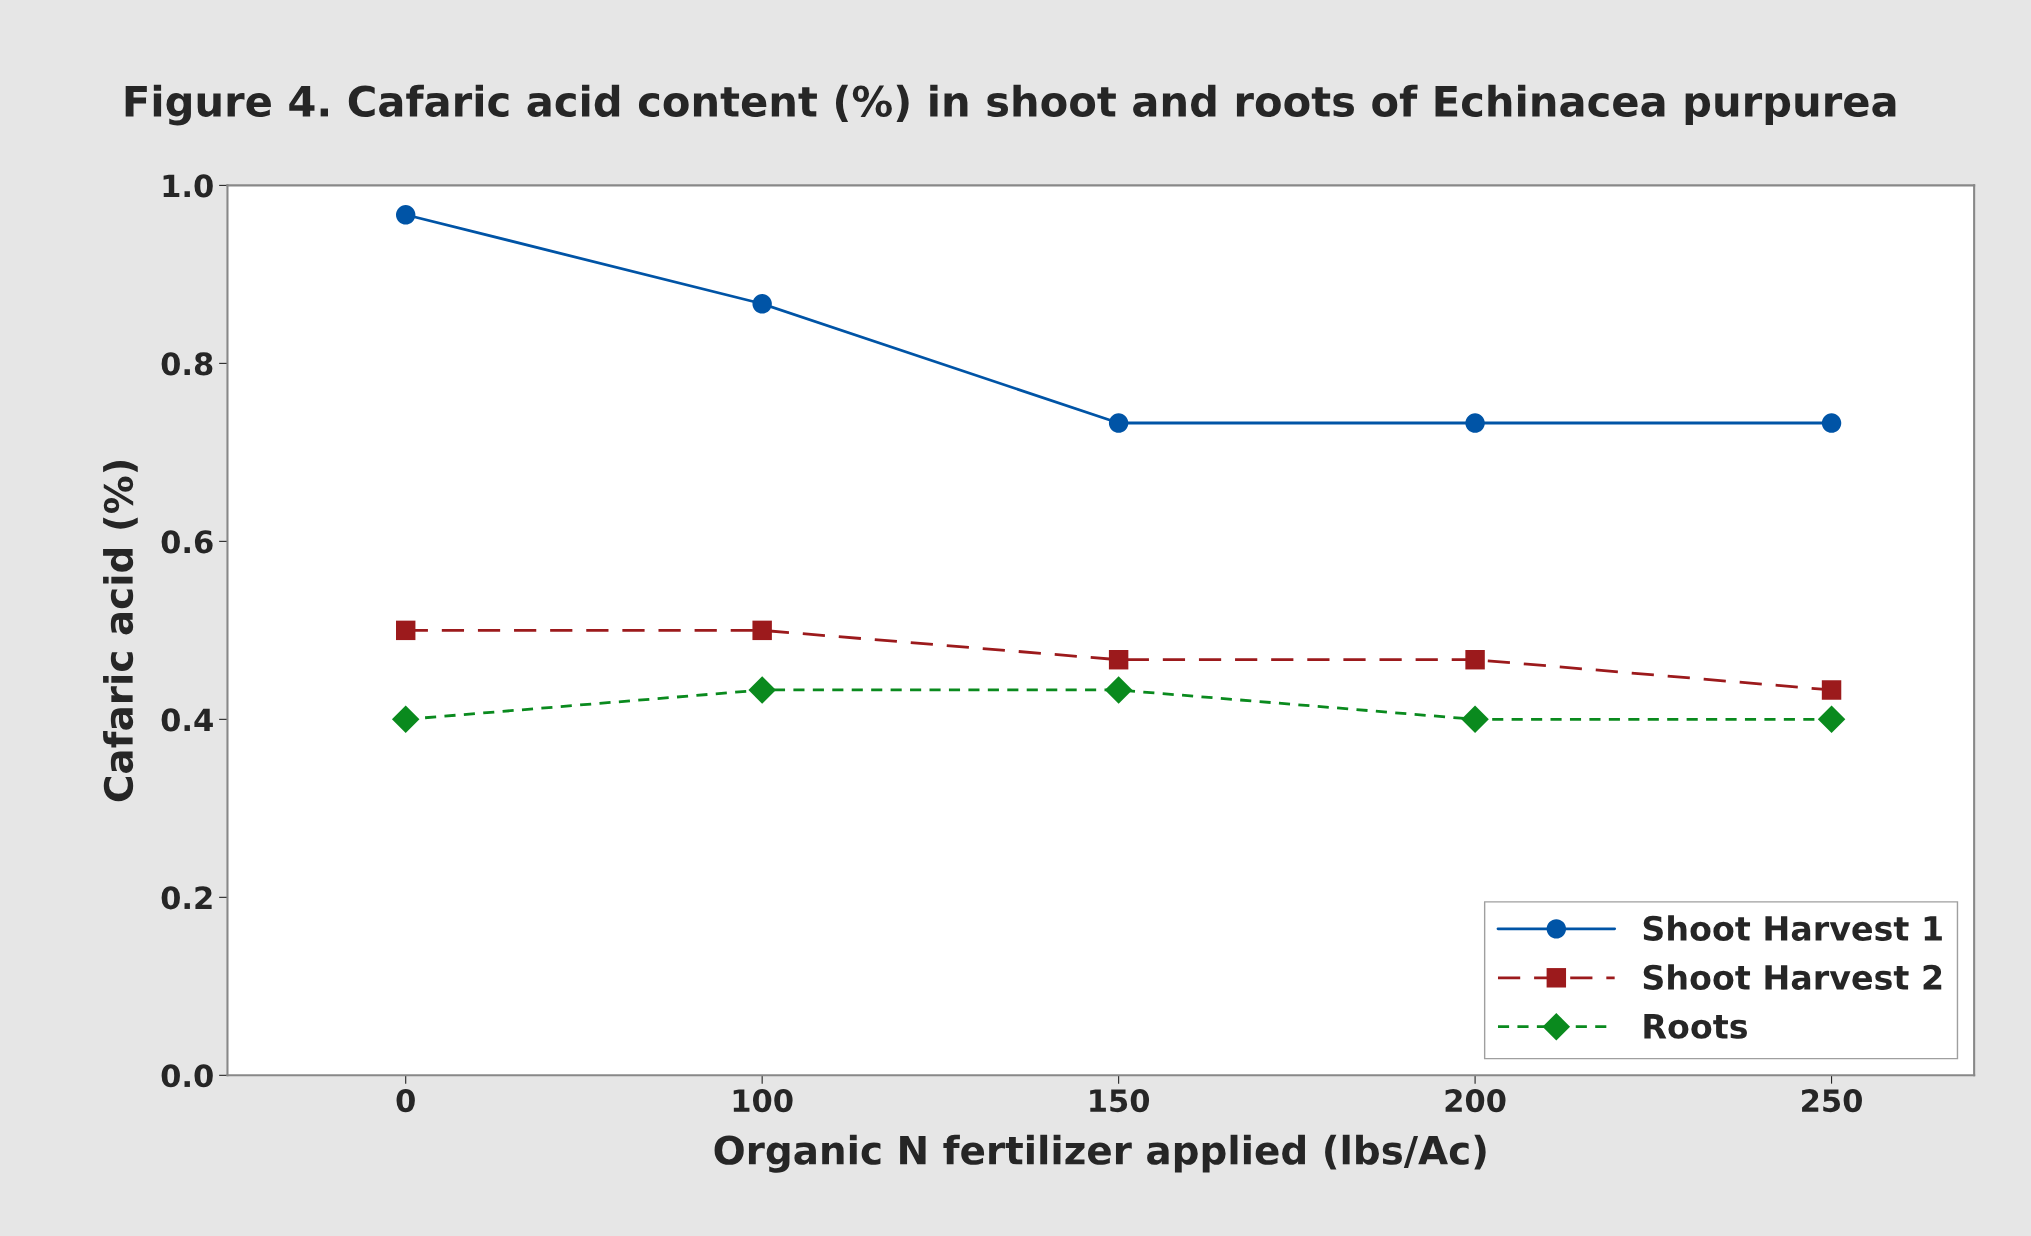 The width and height of the screenshot is (2031, 1236). I want to click on x-tick-label: 150, so click(1120, 1101).